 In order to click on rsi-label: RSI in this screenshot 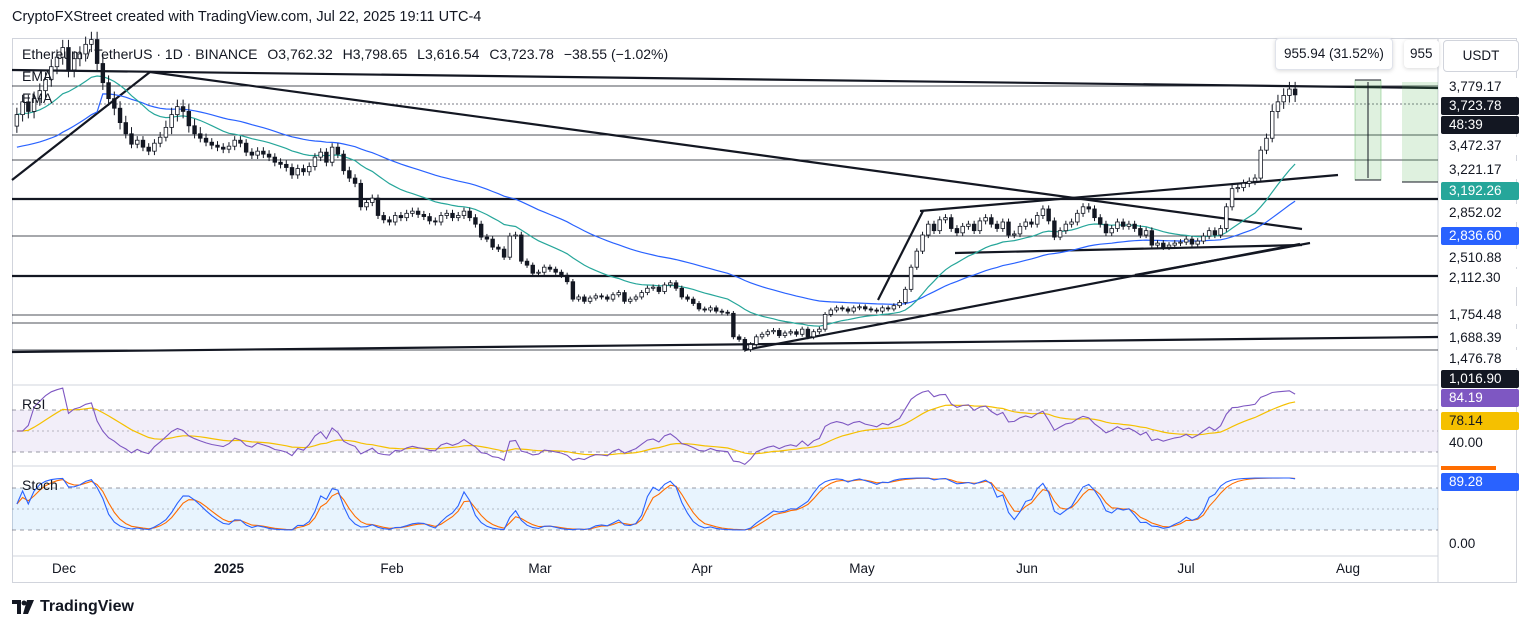, I will do `click(34, 404)`.